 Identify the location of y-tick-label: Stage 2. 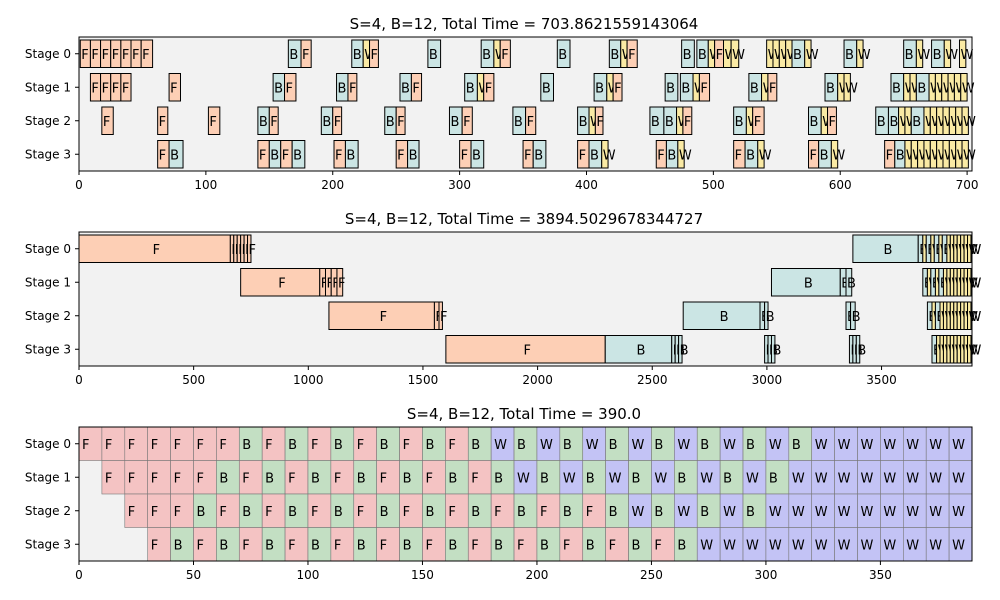
(48, 121).